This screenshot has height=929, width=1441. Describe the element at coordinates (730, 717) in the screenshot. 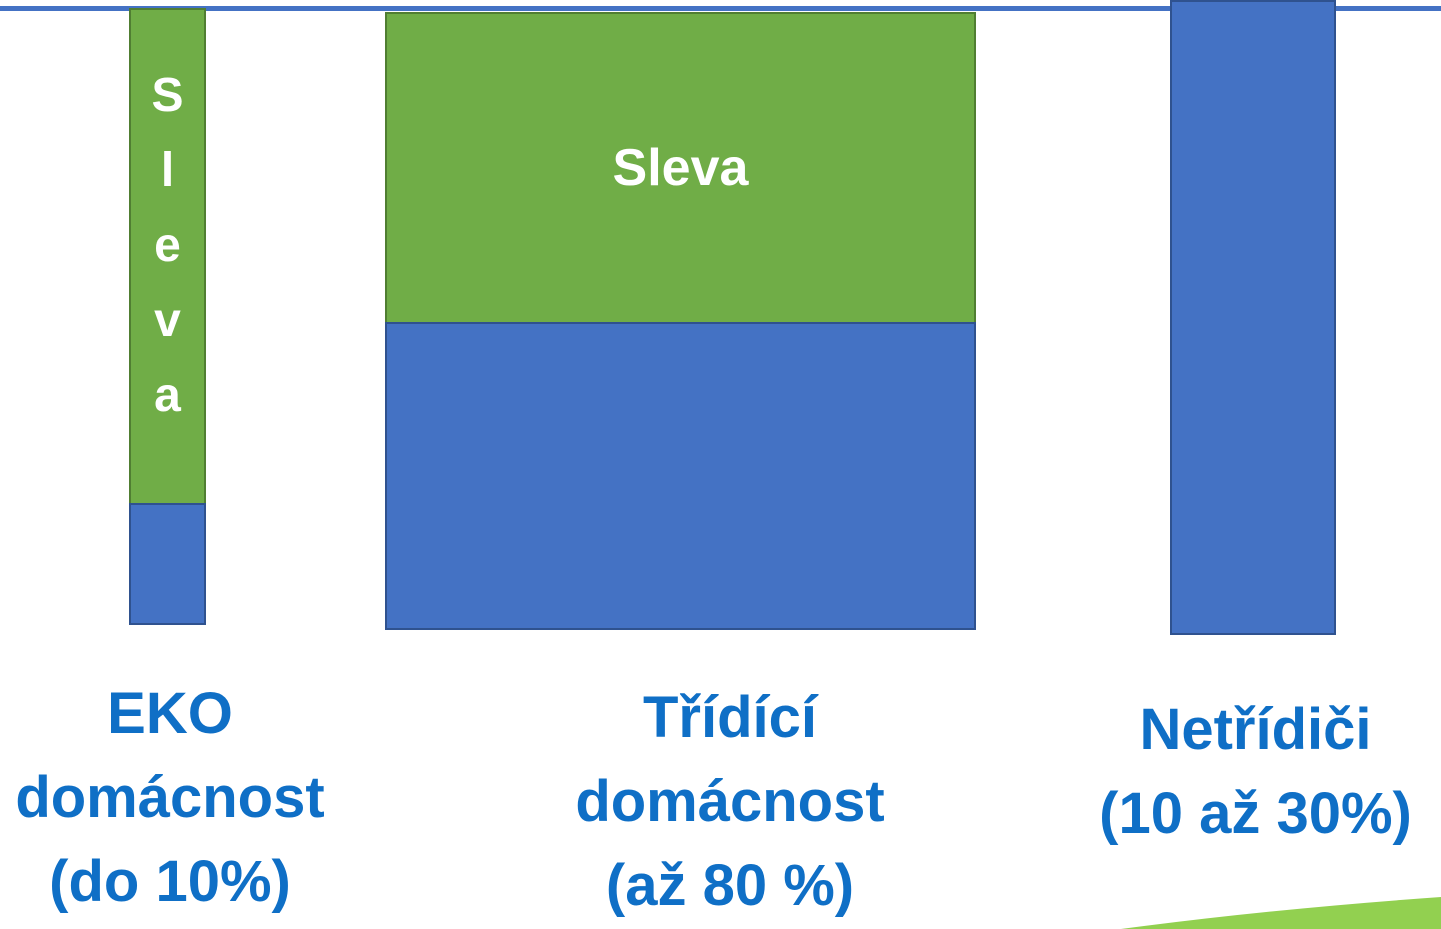

I see `label-line: Třídící` at that location.